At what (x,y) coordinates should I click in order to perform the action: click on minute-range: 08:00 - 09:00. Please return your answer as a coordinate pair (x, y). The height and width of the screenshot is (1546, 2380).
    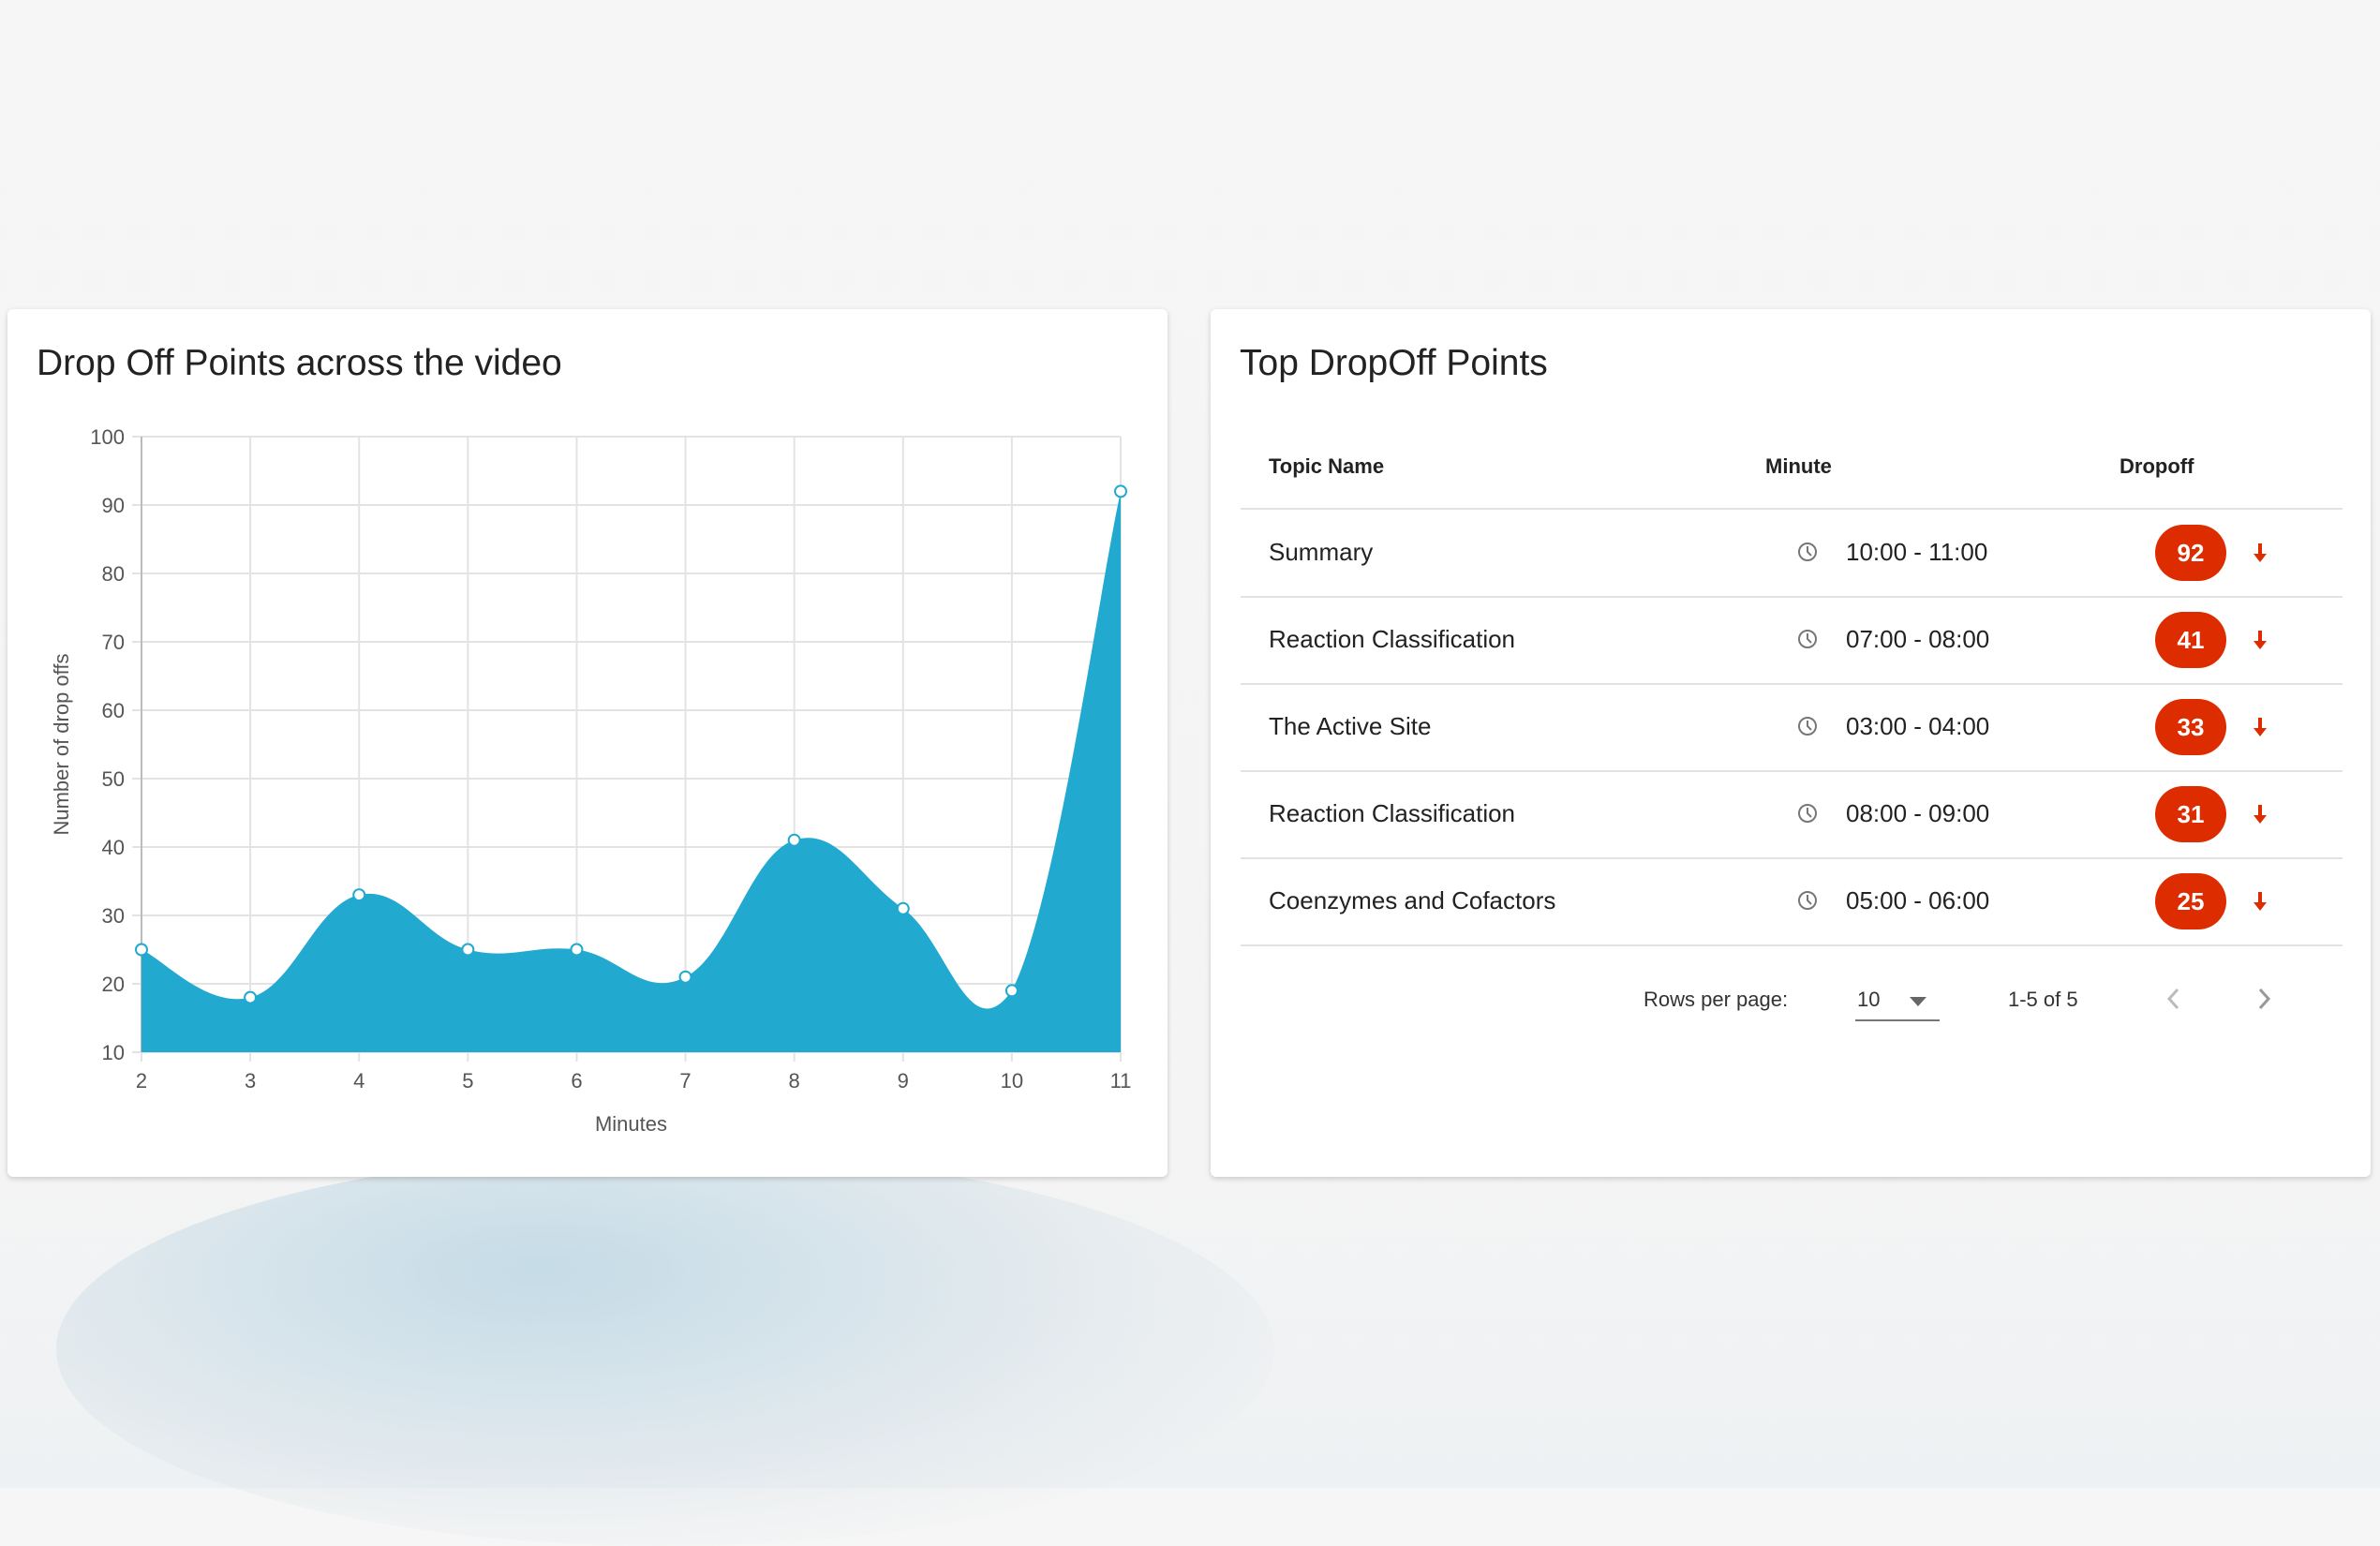
    Looking at the image, I should click on (1918, 813).